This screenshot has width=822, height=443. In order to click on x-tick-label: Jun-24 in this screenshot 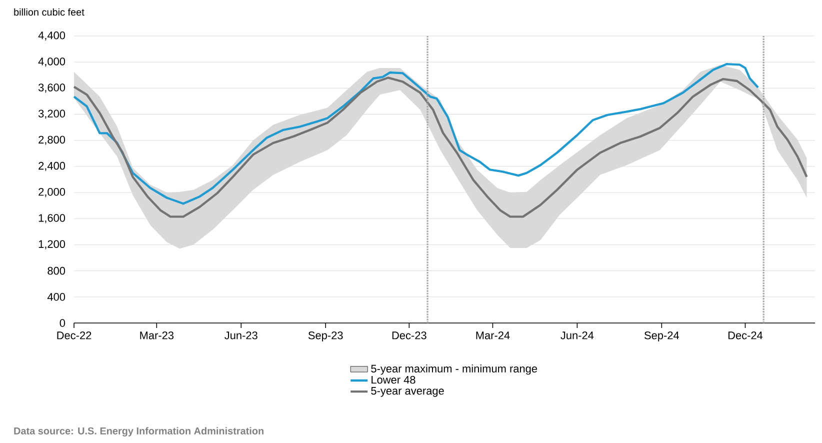, I will do `click(577, 336)`.